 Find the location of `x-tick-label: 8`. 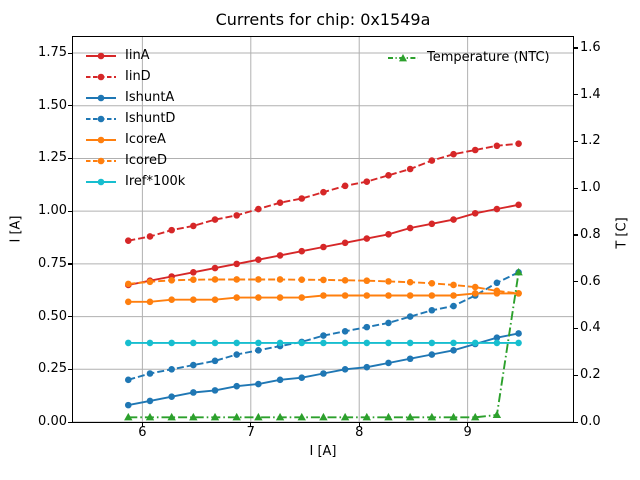

x-tick-label: 8 is located at coordinates (359, 432).